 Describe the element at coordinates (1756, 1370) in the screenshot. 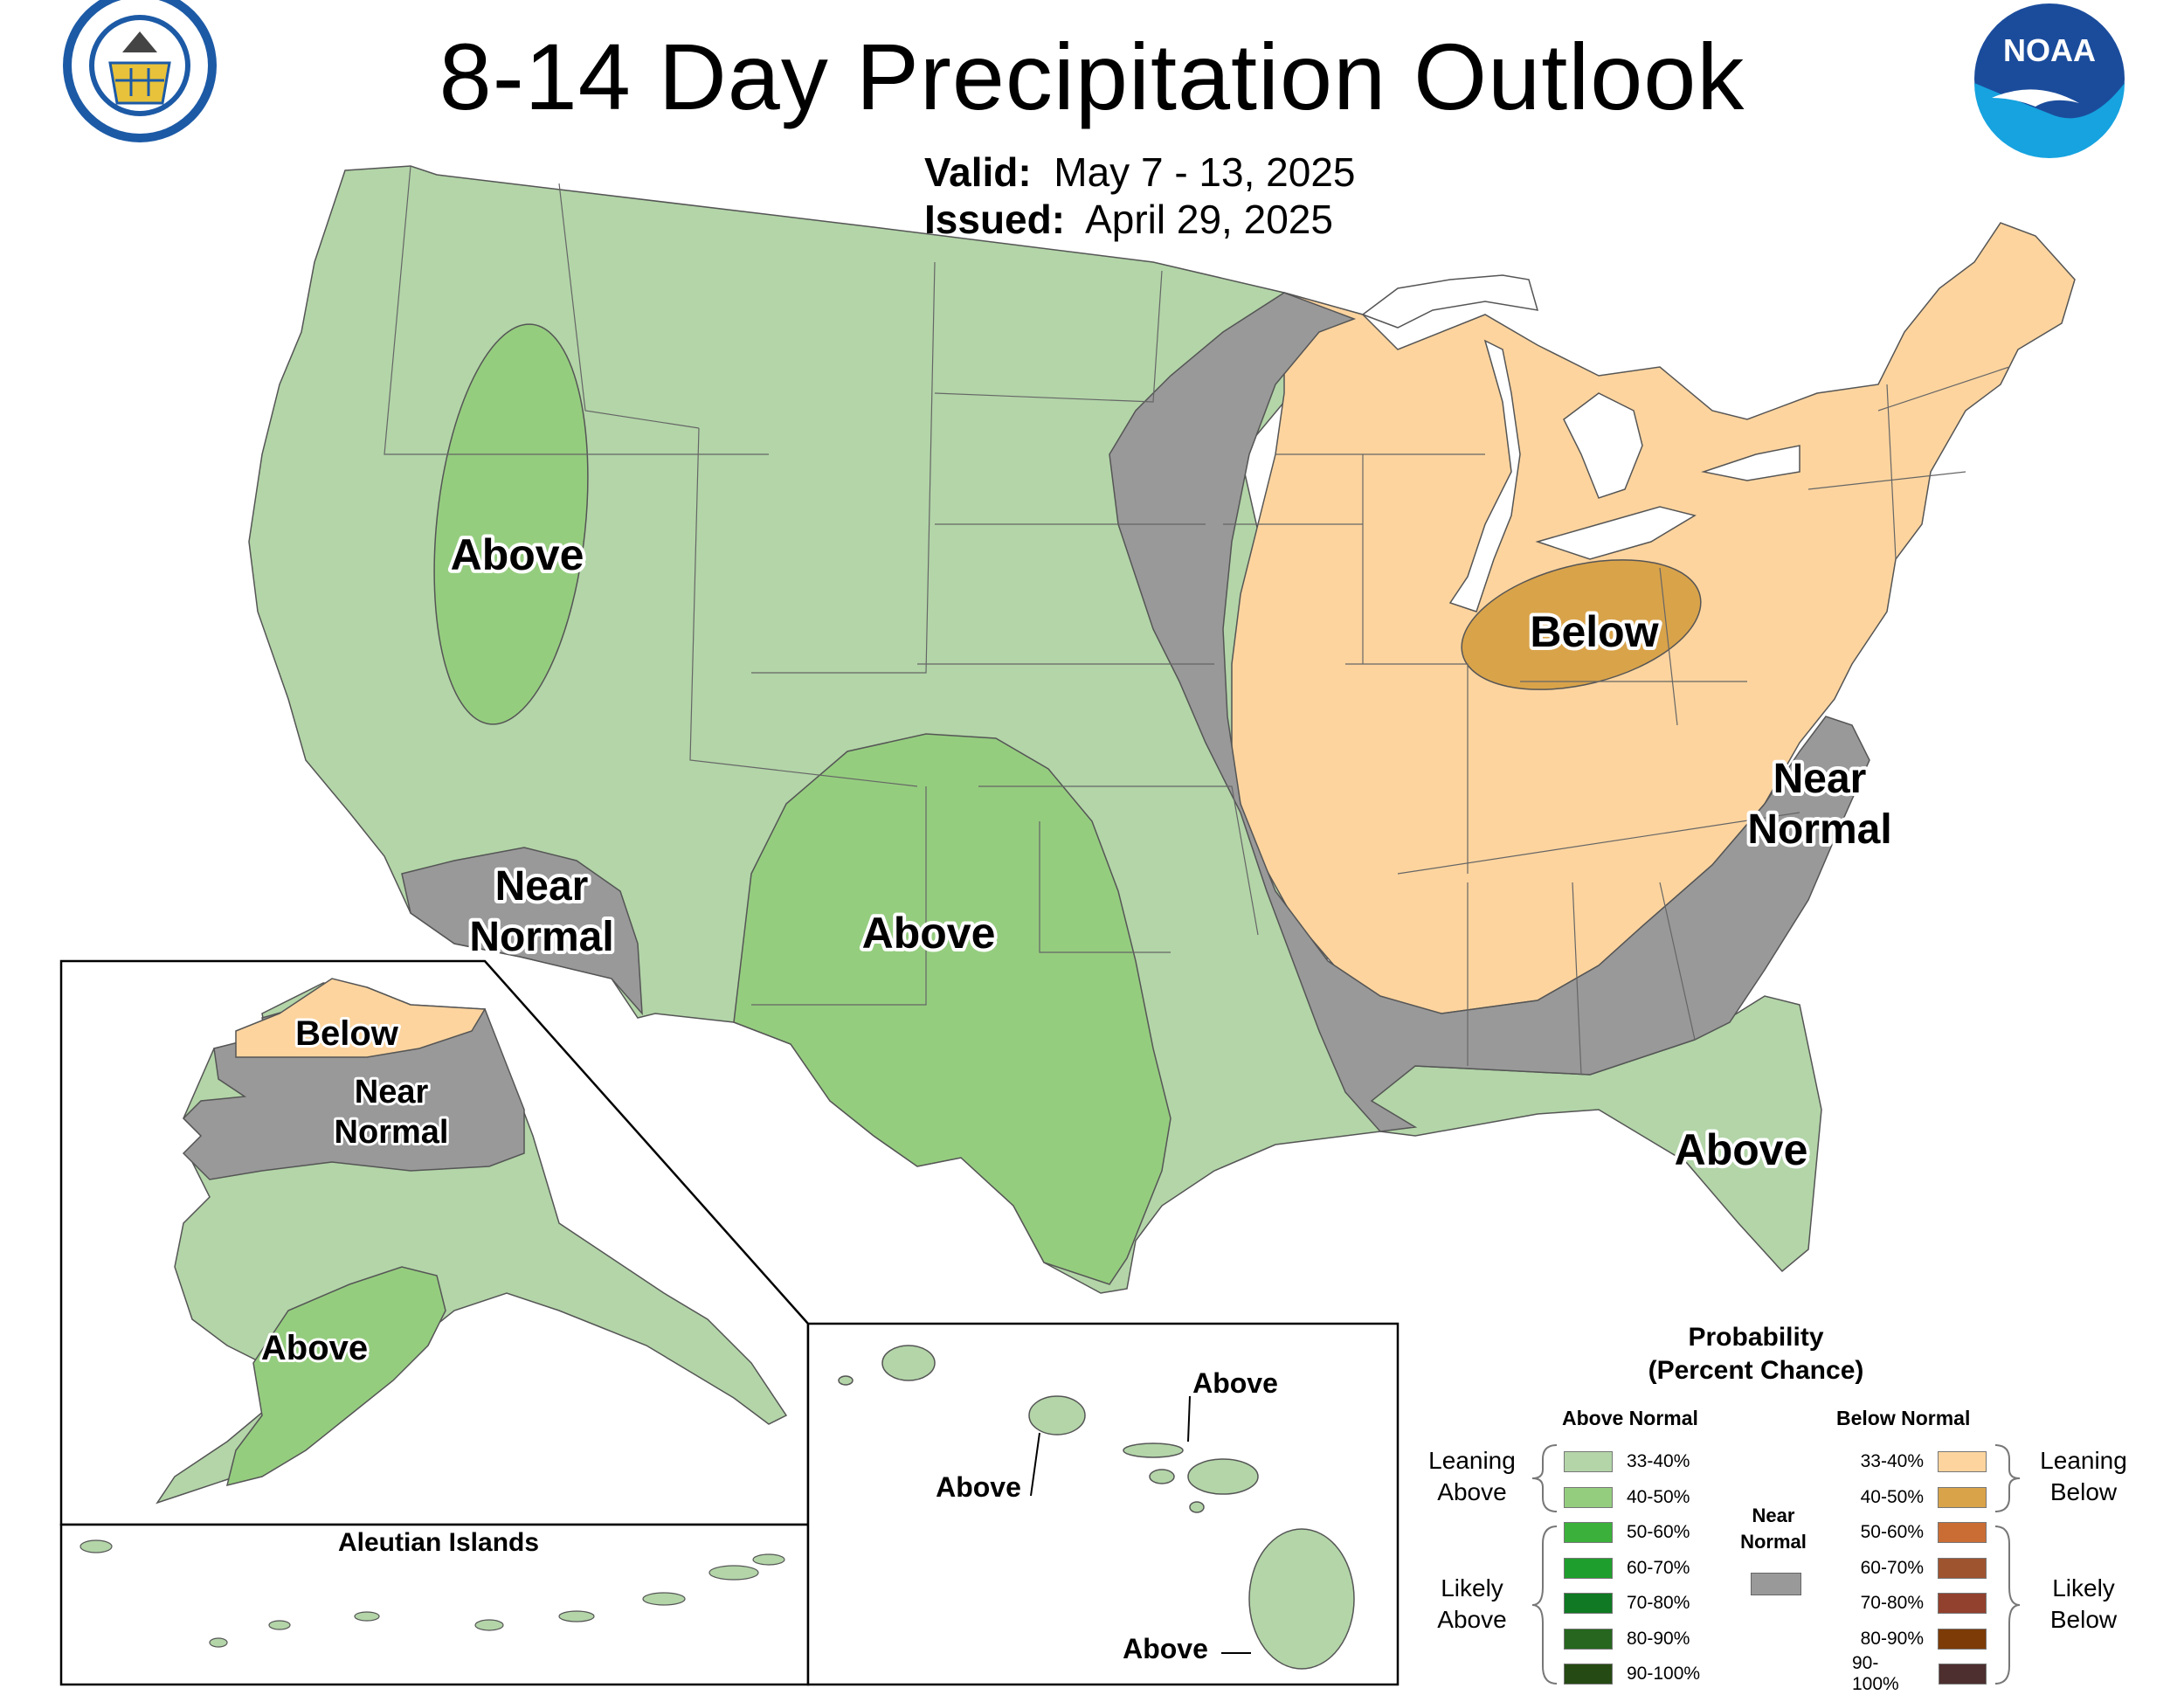

I see `legend-title-line2: (Percent Chance)` at that location.